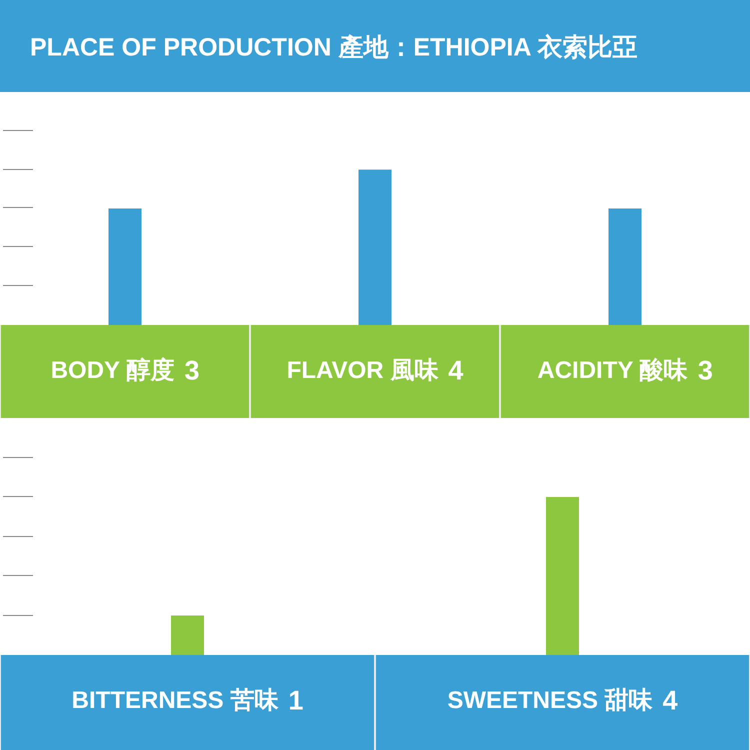 Image resolution: width=750 pixels, height=750 pixels. Describe the element at coordinates (613, 370) in the screenshot. I see `x-tick-label: ACIDITY 酸味` at that location.